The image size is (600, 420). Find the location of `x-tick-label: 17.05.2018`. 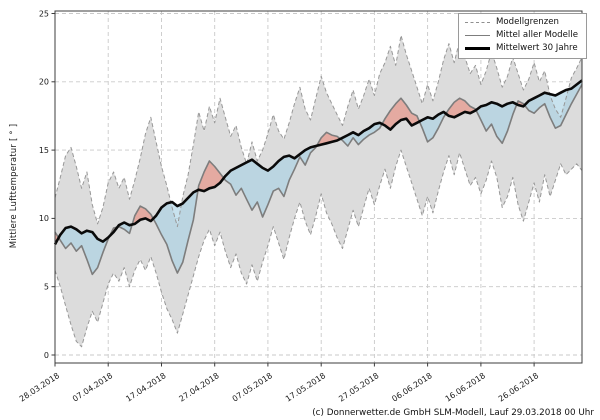

x-tick-label: 17.05.2018 is located at coordinates (305, 387).